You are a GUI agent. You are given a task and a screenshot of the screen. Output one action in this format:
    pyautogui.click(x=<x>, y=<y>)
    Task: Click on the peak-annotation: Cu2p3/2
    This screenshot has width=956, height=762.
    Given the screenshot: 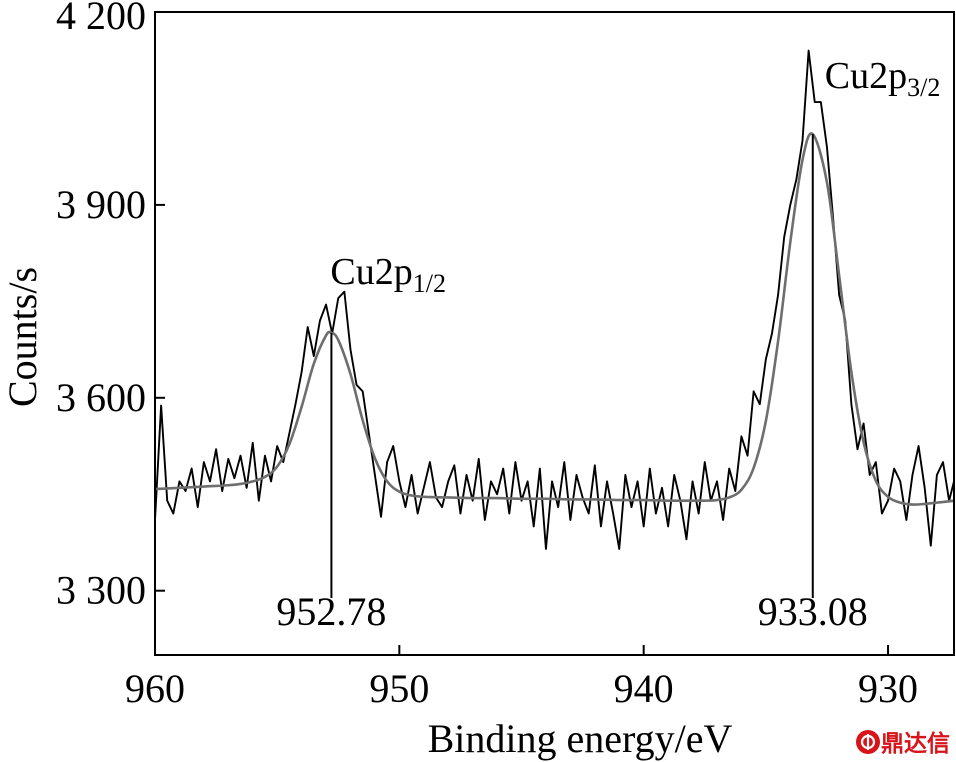 What is the action you would take?
    pyautogui.click(x=883, y=78)
    